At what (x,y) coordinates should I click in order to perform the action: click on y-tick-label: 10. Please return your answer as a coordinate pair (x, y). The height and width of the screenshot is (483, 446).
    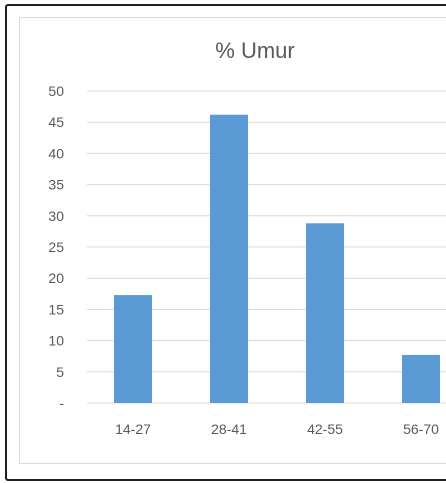
    Looking at the image, I should click on (56, 341).